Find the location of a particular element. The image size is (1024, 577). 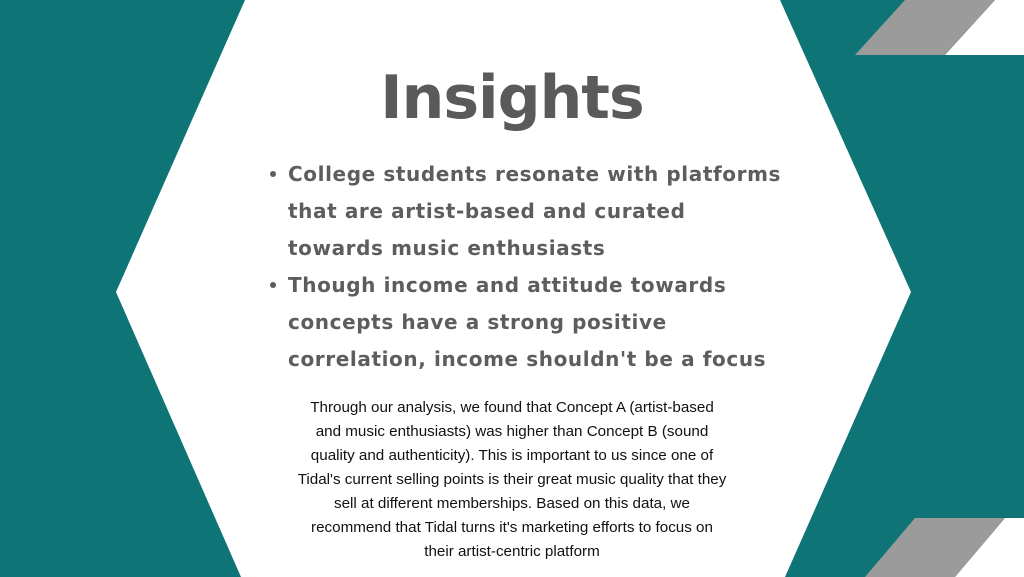

gray-stripe-top is located at coordinates (925, 27).